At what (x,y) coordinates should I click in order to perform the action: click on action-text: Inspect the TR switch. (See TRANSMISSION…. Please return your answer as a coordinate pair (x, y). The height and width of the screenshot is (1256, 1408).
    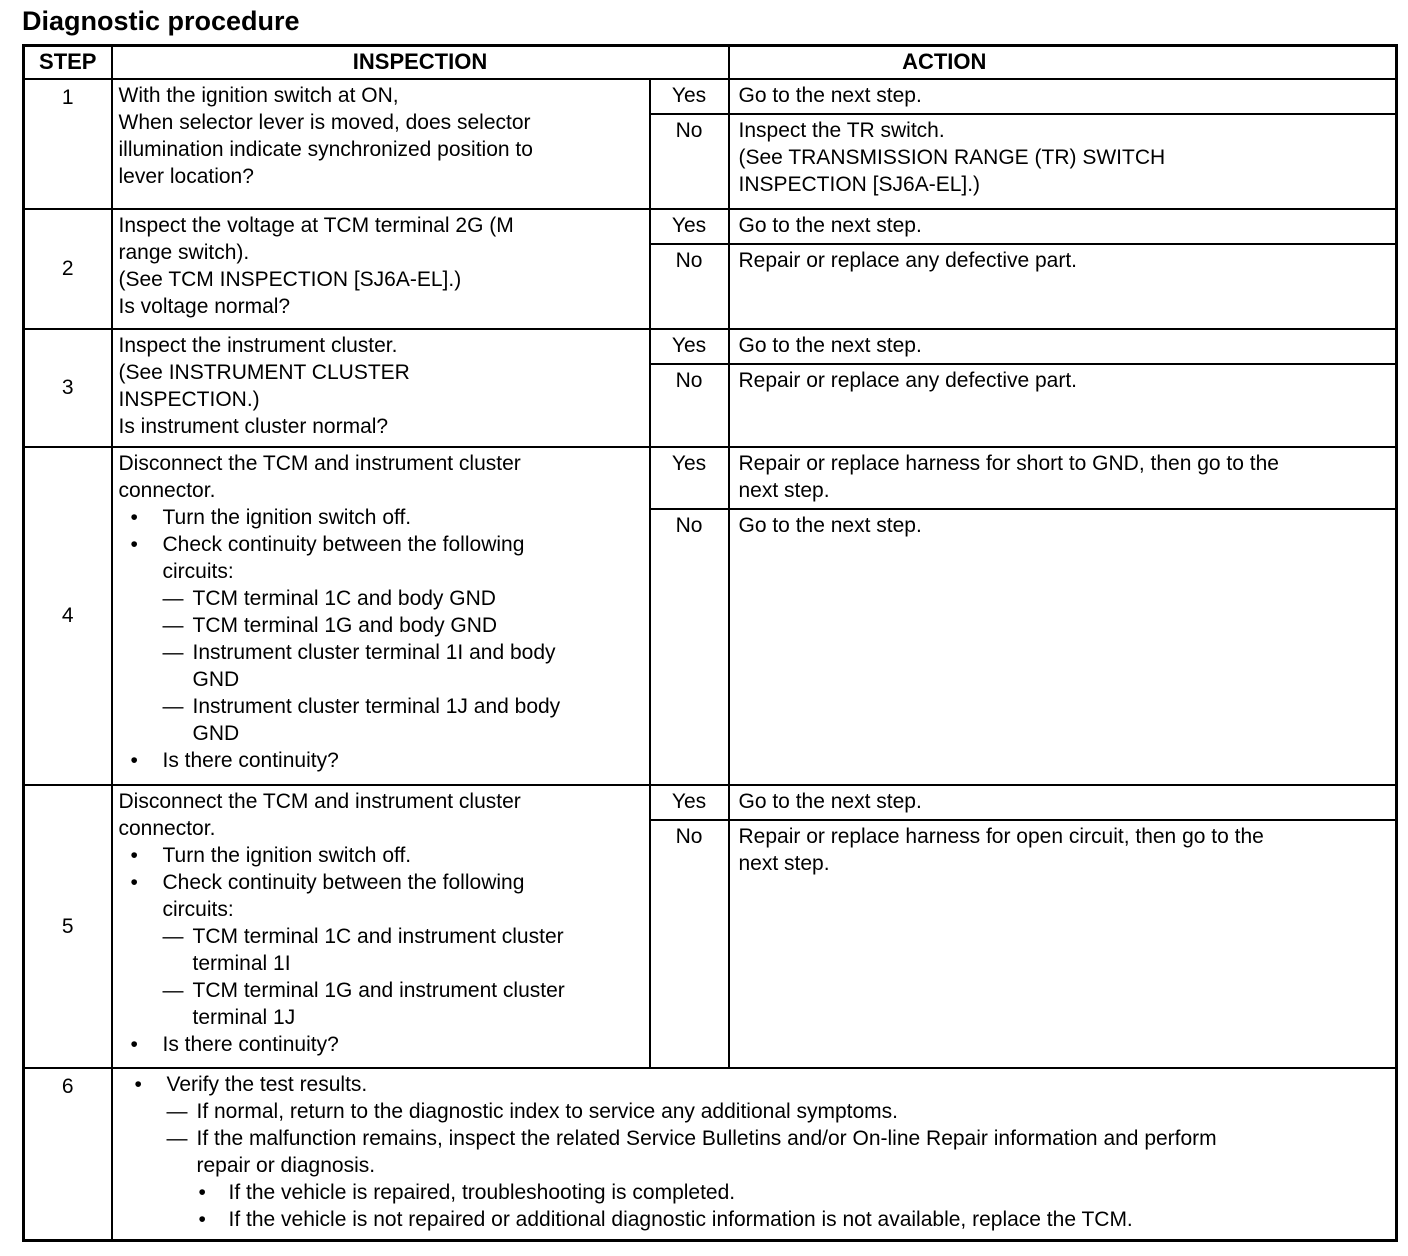
    Looking at the image, I should click on (952, 157).